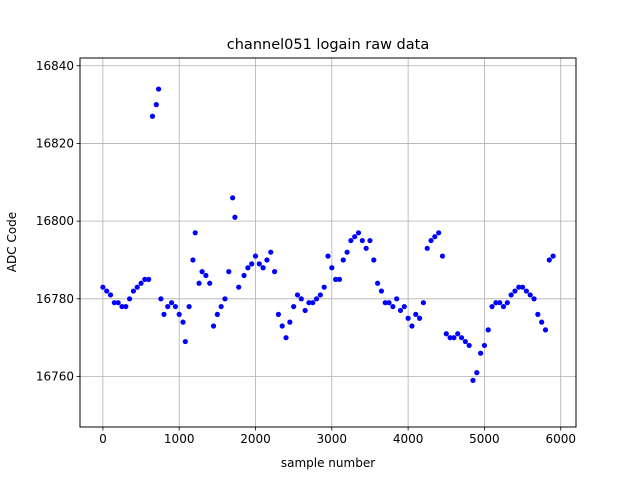 The width and height of the screenshot is (640, 480). I want to click on y-tick-label: 16800, so click(55, 221).